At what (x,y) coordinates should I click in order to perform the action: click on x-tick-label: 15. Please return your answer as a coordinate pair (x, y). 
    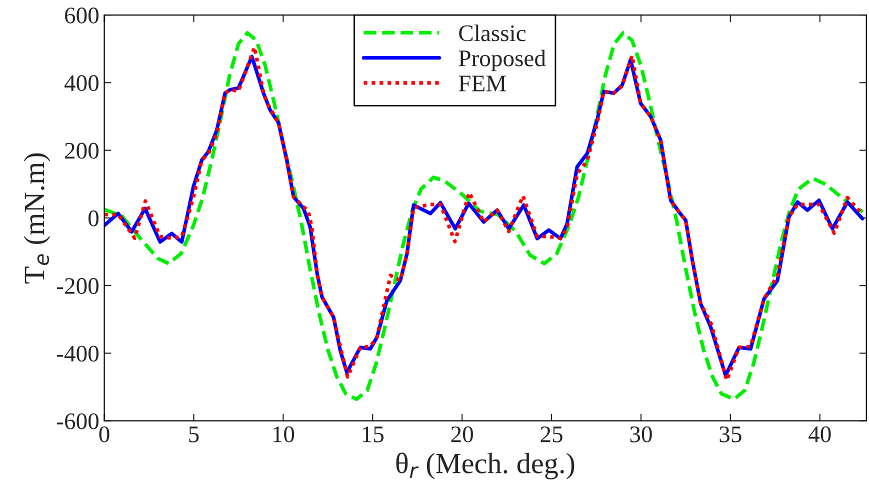
    Looking at the image, I should click on (373, 434).